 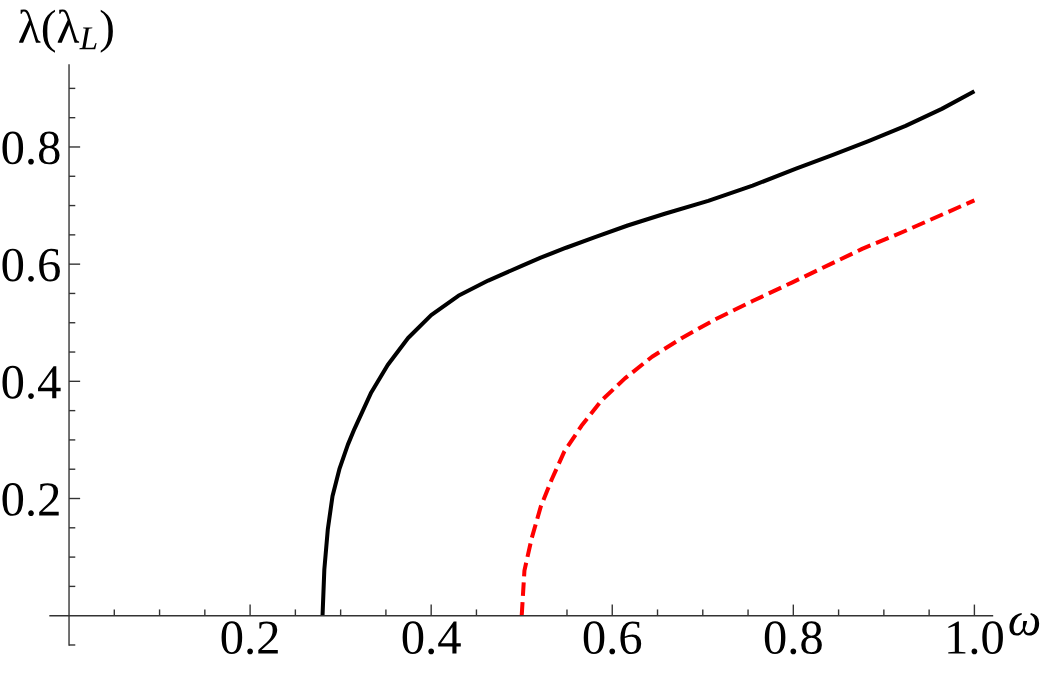 What do you see at coordinates (31, 265) in the screenshot?
I see `y-tick-label: 0.6` at bounding box center [31, 265].